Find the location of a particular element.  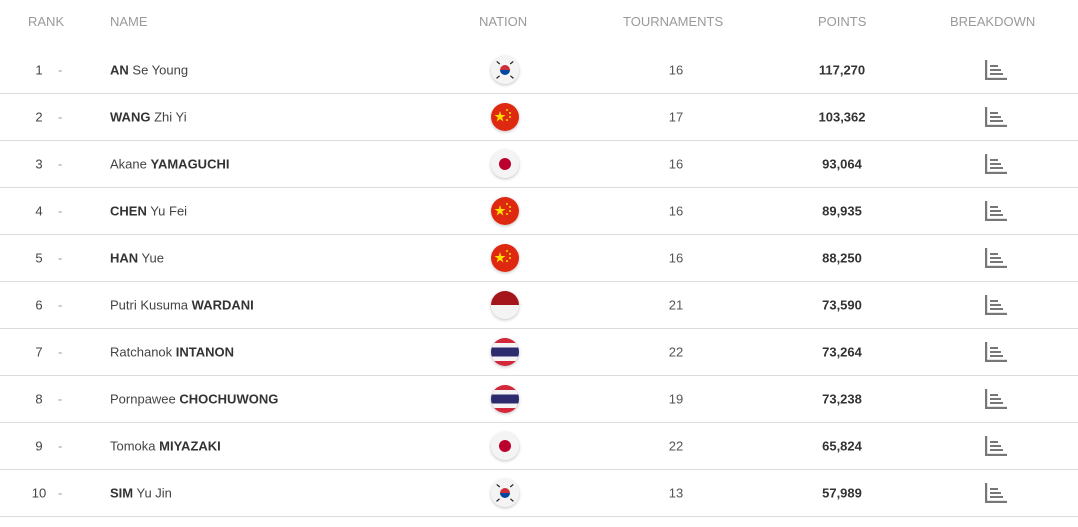

points: 88,250 is located at coordinates (842, 258).